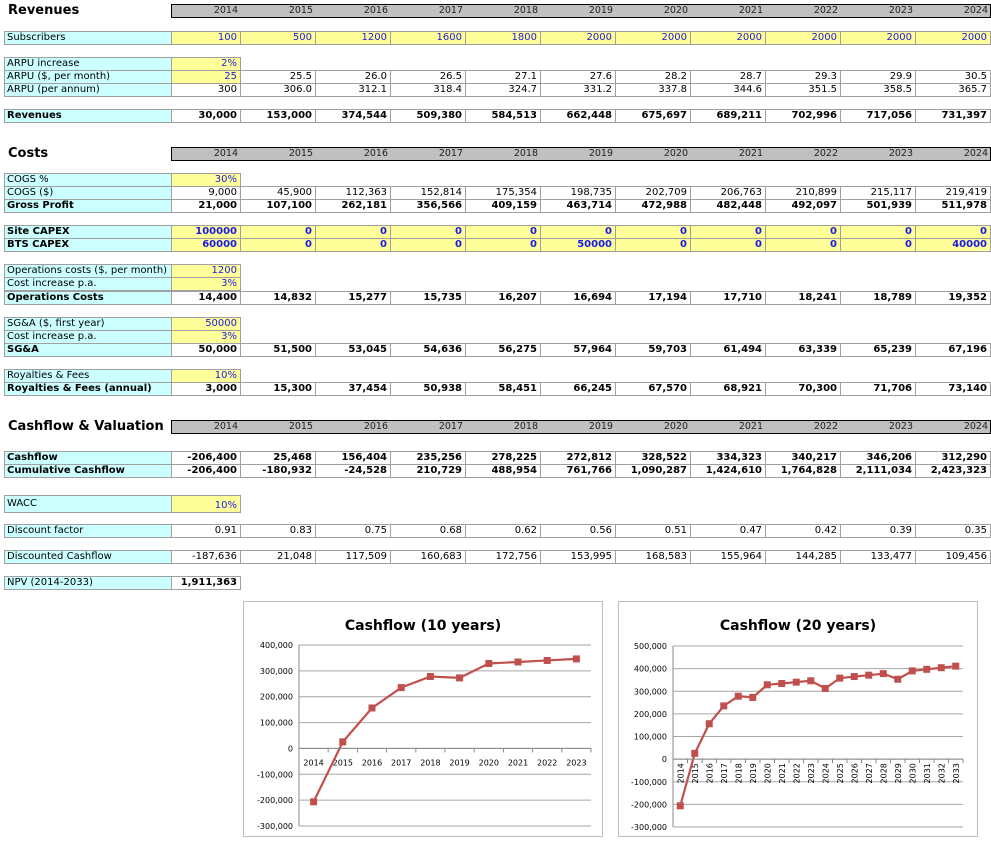 Image resolution: width=991 pixels, height=842 pixels. Describe the element at coordinates (653, 193) in the screenshot. I see `value-cell: 202,709` at that location.